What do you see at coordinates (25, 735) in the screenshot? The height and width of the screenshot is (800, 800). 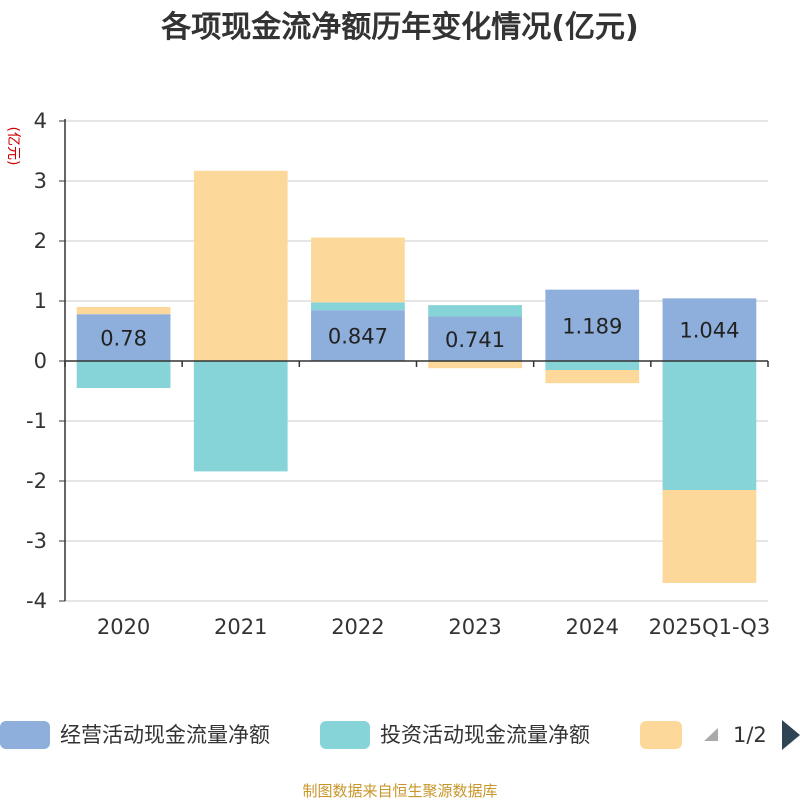 I see `legend-swatch-operating` at bounding box center [25, 735].